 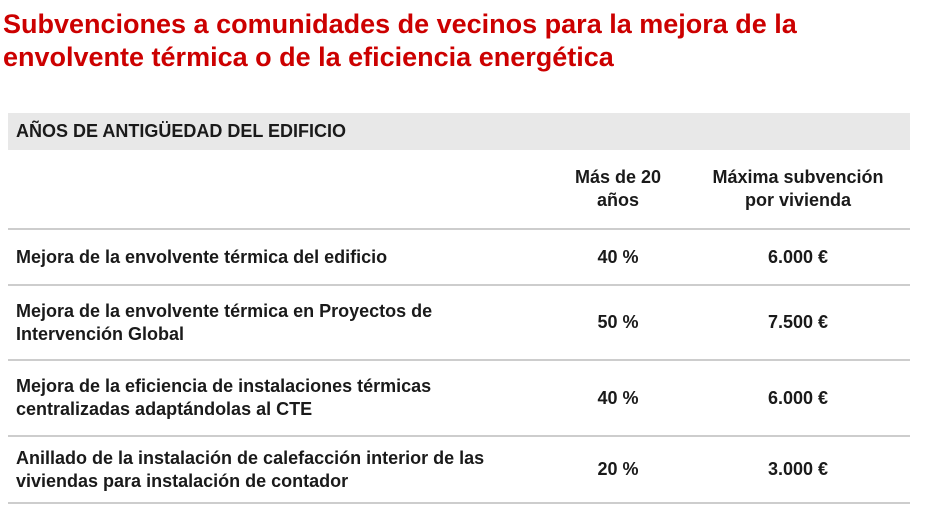 What do you see at coordinates (798, 469) in the screenshot?
I see `row-max-subsidy: 3.000 €` at bounding box center [798, 469].